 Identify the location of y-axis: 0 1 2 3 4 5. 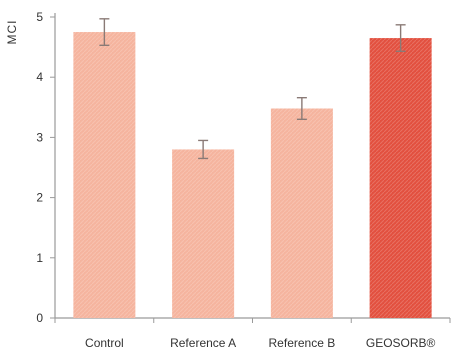
(46, 167).